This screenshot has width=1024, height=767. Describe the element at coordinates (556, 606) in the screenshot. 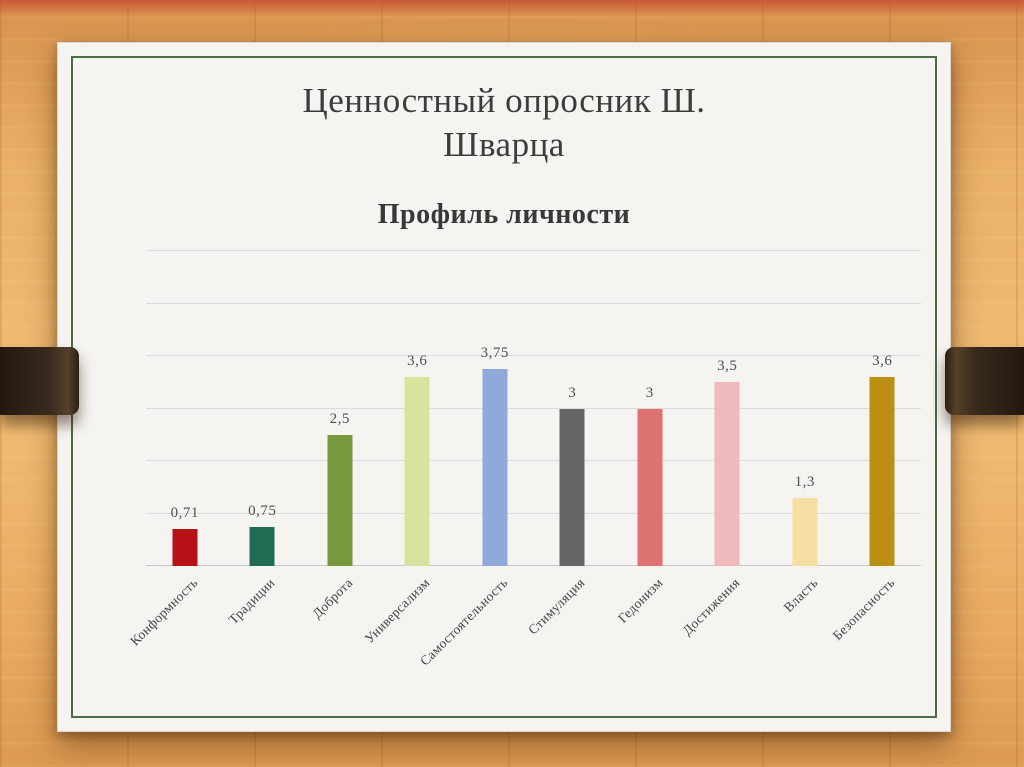

I see `bar-category-label: Стимуляция` at that location.